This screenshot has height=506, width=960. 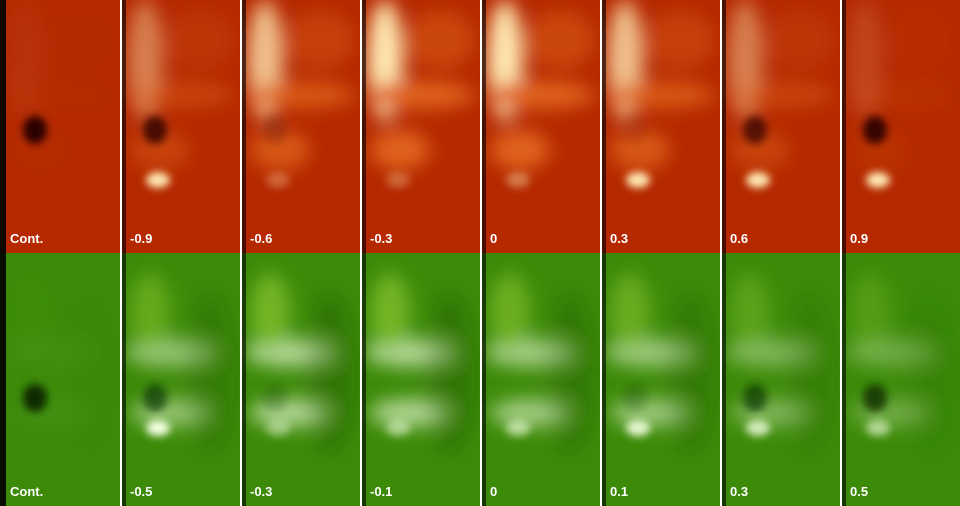 I want to click on panel-label: -0.9, so click(x=141, y=238).